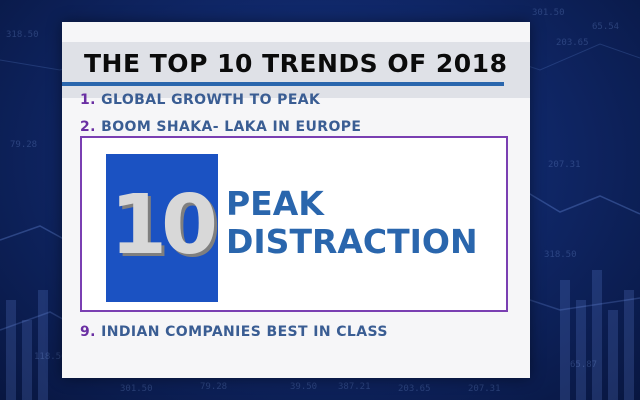  I want to click on card-title: THE TOP 10 TRENDS OF 2018, so click(296, 63).